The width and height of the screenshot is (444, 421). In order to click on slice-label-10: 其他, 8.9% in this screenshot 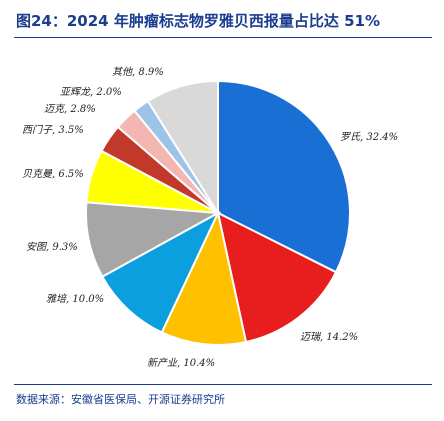, I will do `click(138, 72)`.